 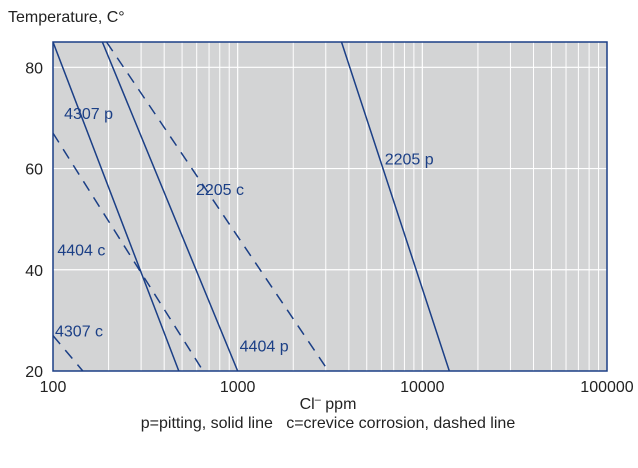 I want to click on annotation-4307-c: 4307 c, so click(x=79, y=332).